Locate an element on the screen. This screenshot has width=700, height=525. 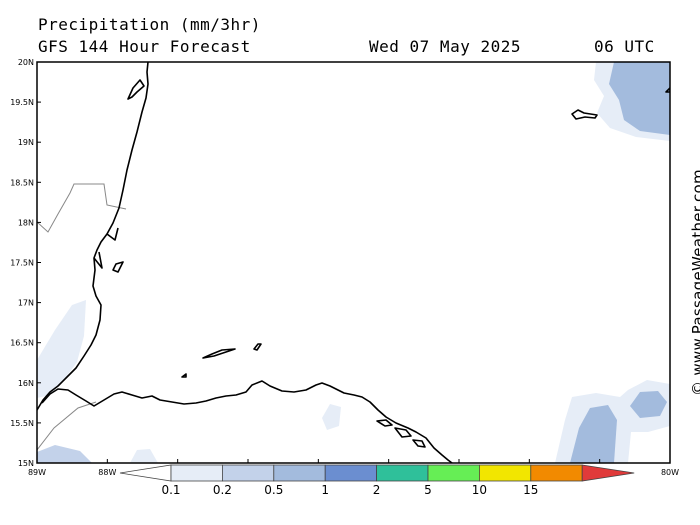
precip-area-sw is located at coordinates (64, 454).